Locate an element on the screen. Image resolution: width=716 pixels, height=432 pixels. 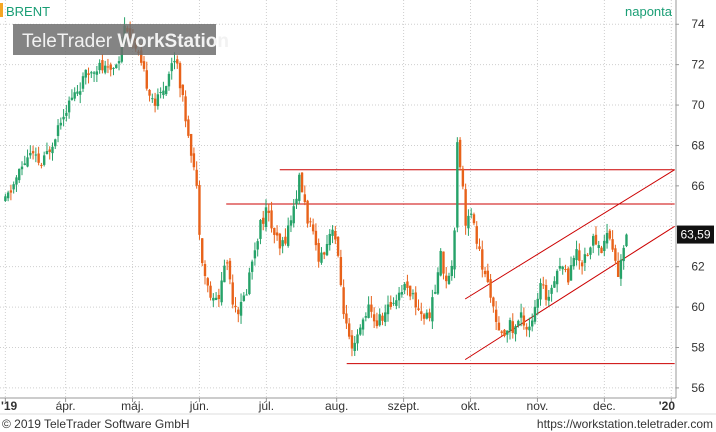
last-price-value: 63,59 is located at coordinates (695, 235).